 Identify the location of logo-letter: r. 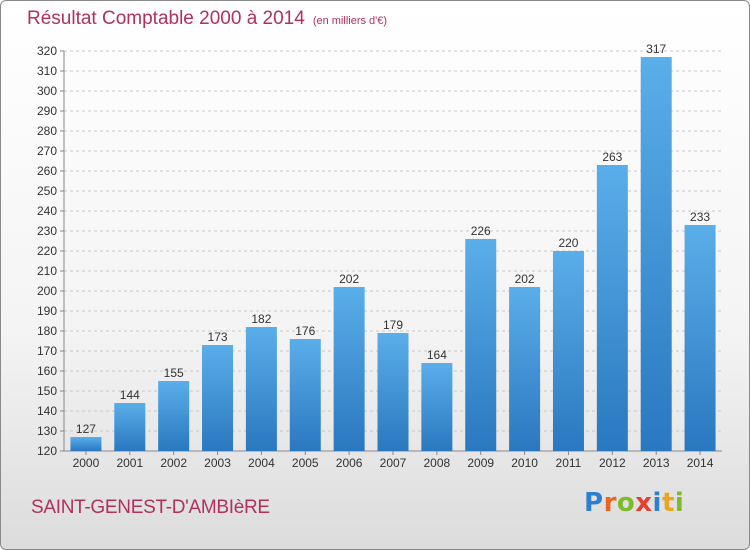
(610, 503).